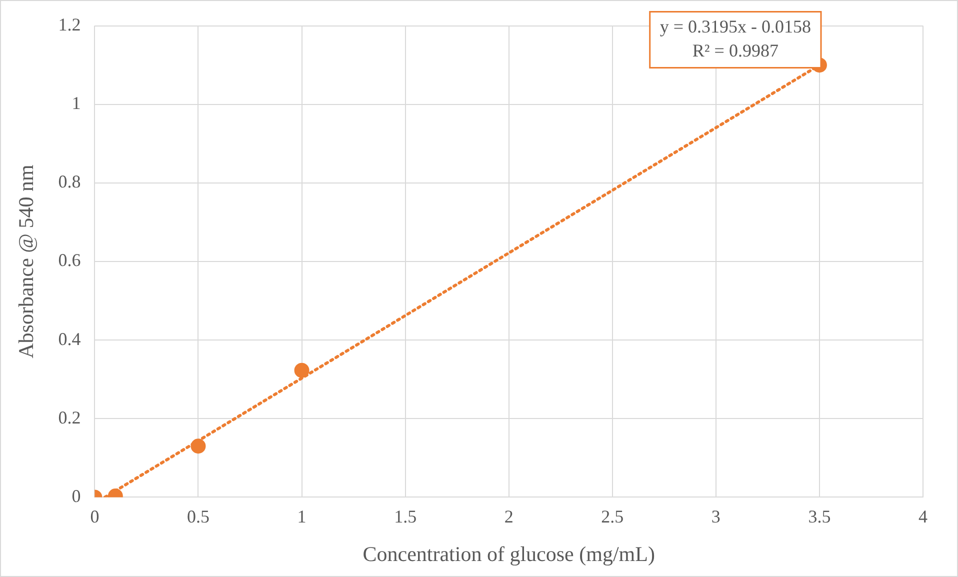 This screenshot has height=577, width=958. Describe the element at coordinates (69, 260) in the screenshot. I see `y-tick-label: 0.6` at that location.